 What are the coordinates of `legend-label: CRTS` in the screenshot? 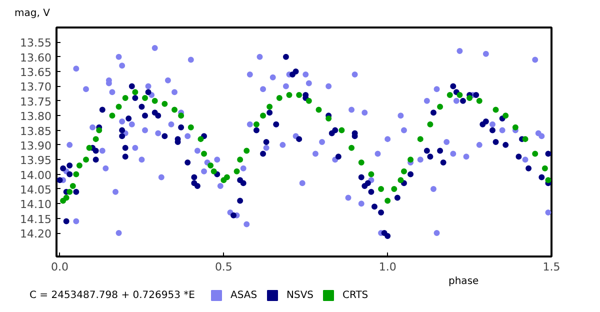 It's located at (355, 295).